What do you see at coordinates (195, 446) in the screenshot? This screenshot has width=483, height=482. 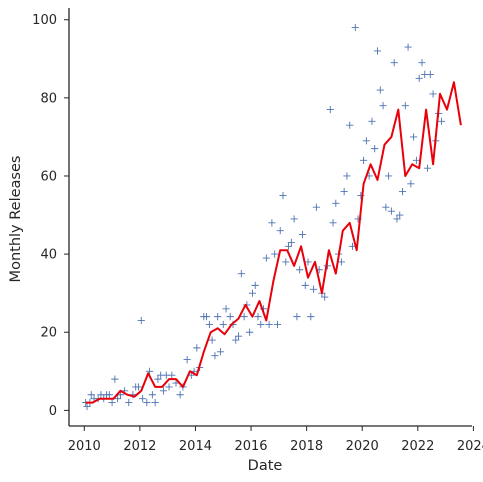 I see `x-tick-label: 2014` at bounding box center [195, 446].